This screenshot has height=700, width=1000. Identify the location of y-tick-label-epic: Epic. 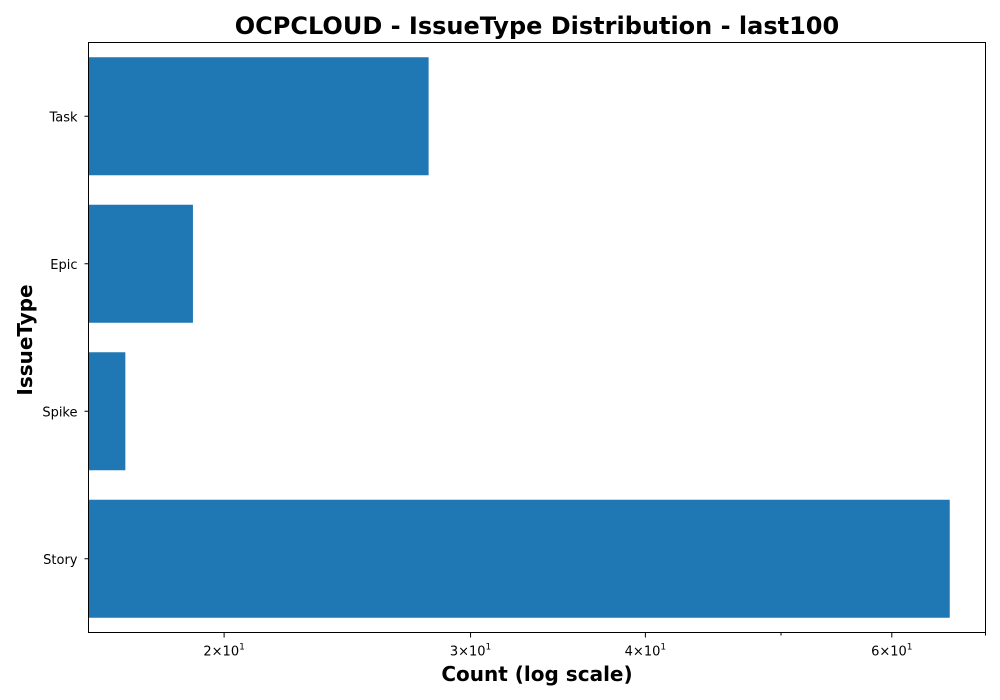
(63, 265).